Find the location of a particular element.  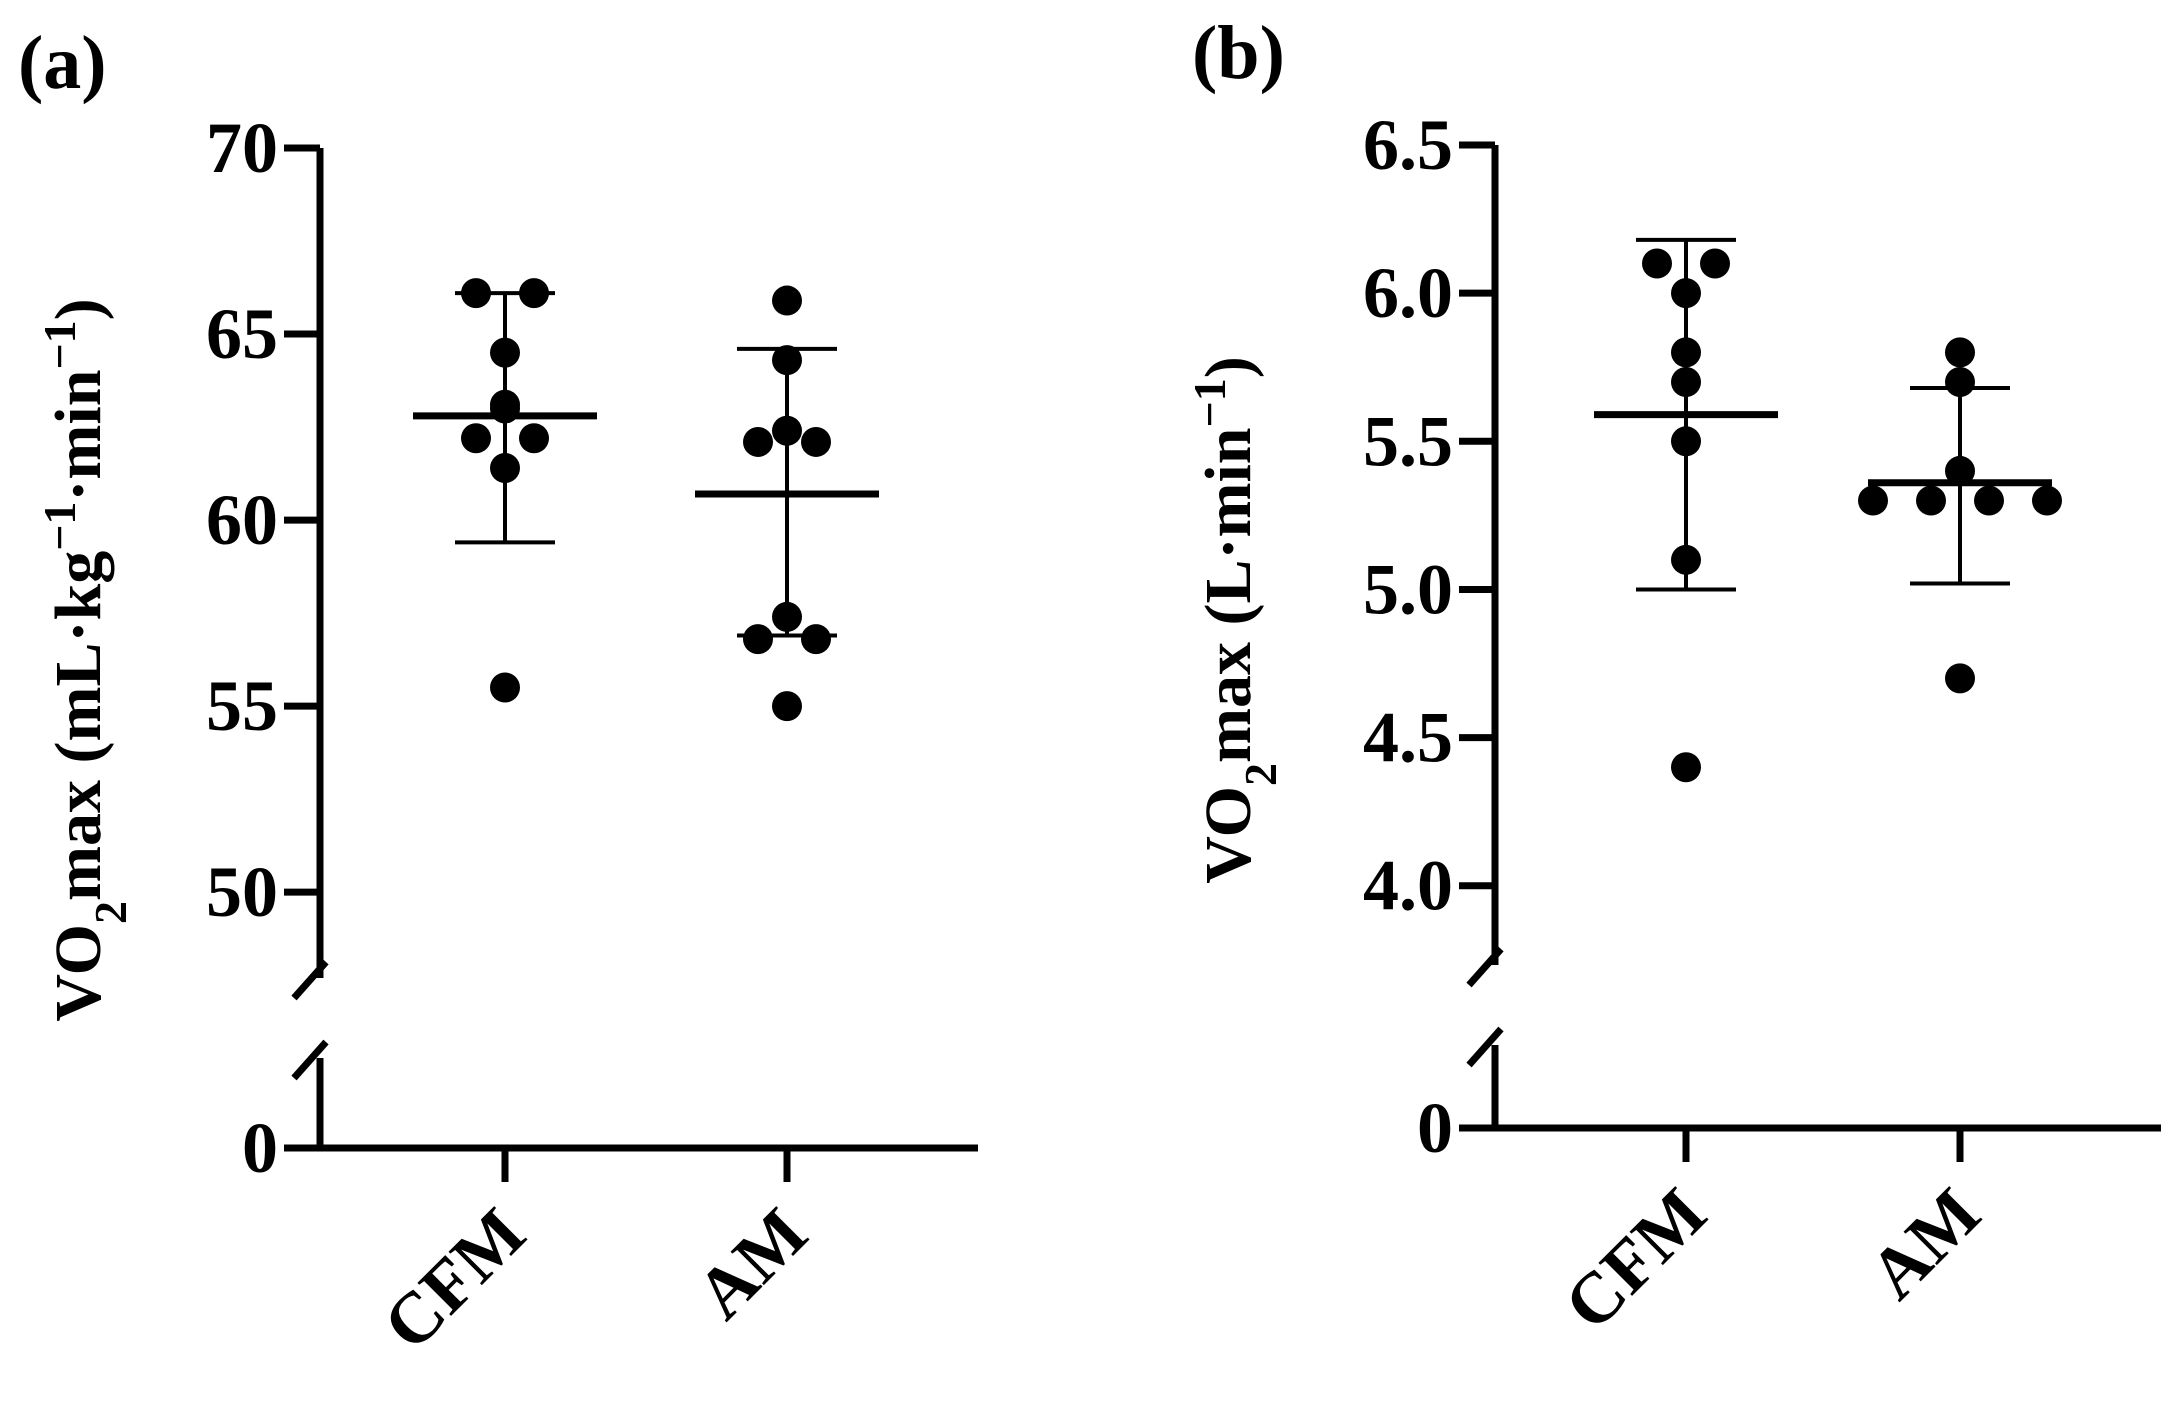

y-title-part: ·min is located at coordinates (78, 436).